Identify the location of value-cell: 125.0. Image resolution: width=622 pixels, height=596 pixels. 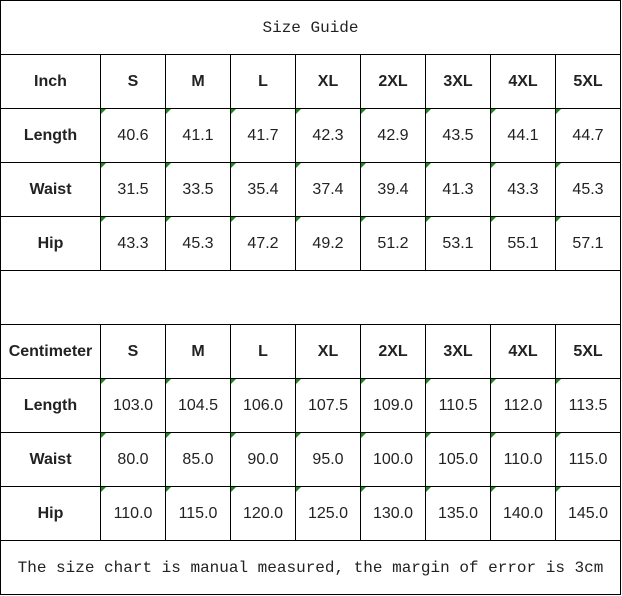
(328, 513).